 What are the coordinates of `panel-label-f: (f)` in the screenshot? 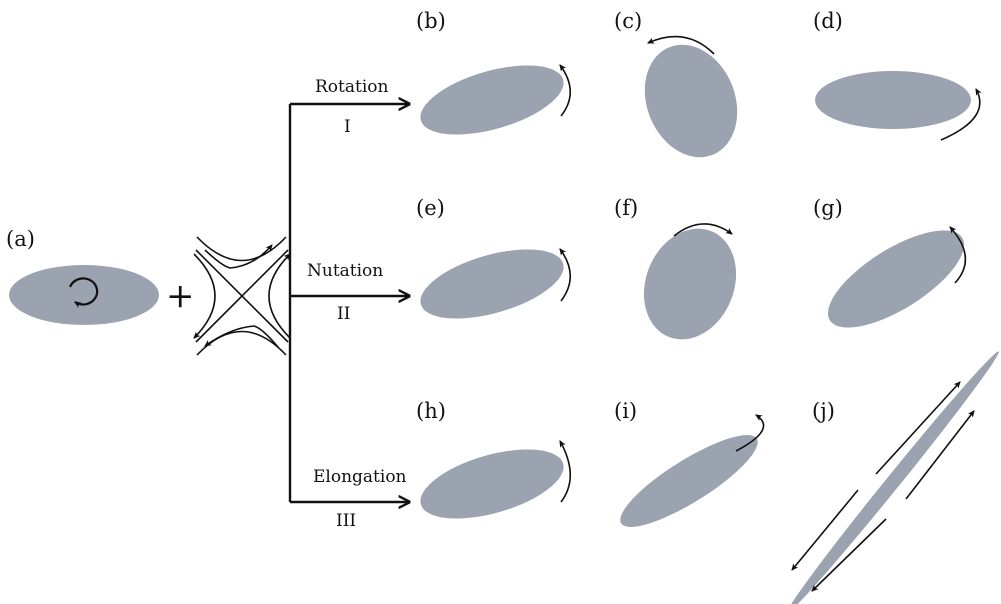 It's located at (626, 208).